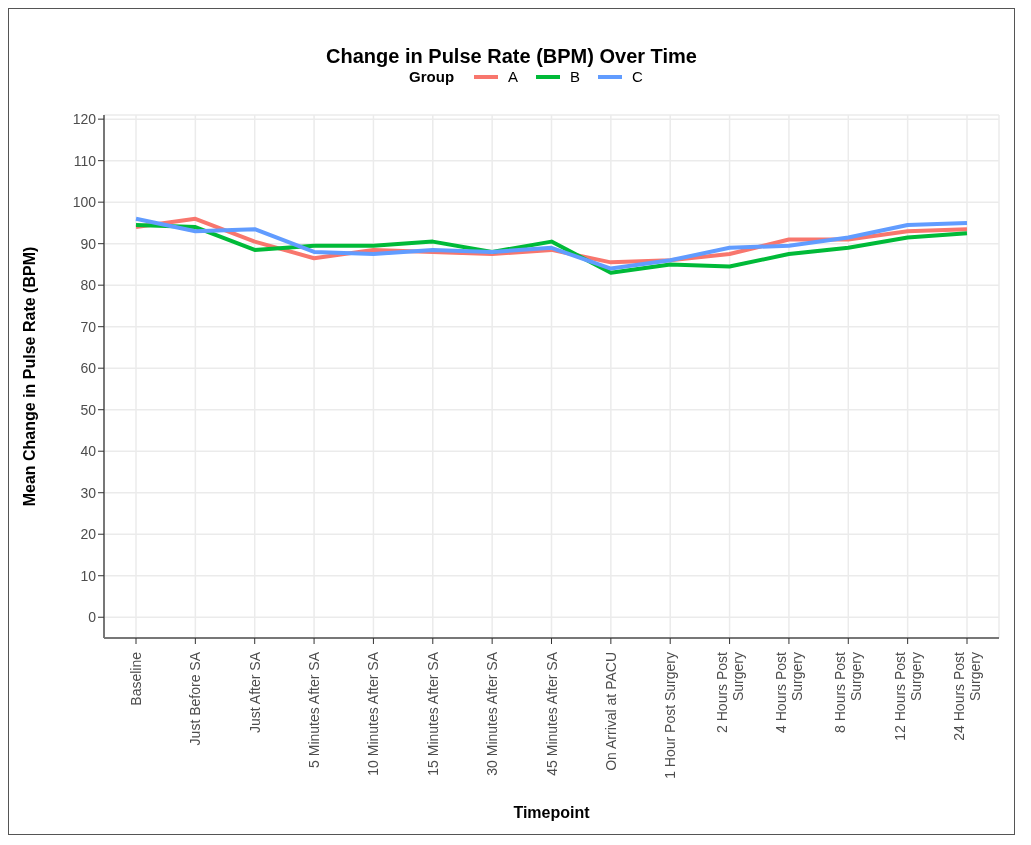 Image resolution: width=1031 pixels, height=845 pixels. Describe the element at coordinates (907, 696) in the screenshot. I see `x-tick-label: 12 Hours Post Surgery` at that location.